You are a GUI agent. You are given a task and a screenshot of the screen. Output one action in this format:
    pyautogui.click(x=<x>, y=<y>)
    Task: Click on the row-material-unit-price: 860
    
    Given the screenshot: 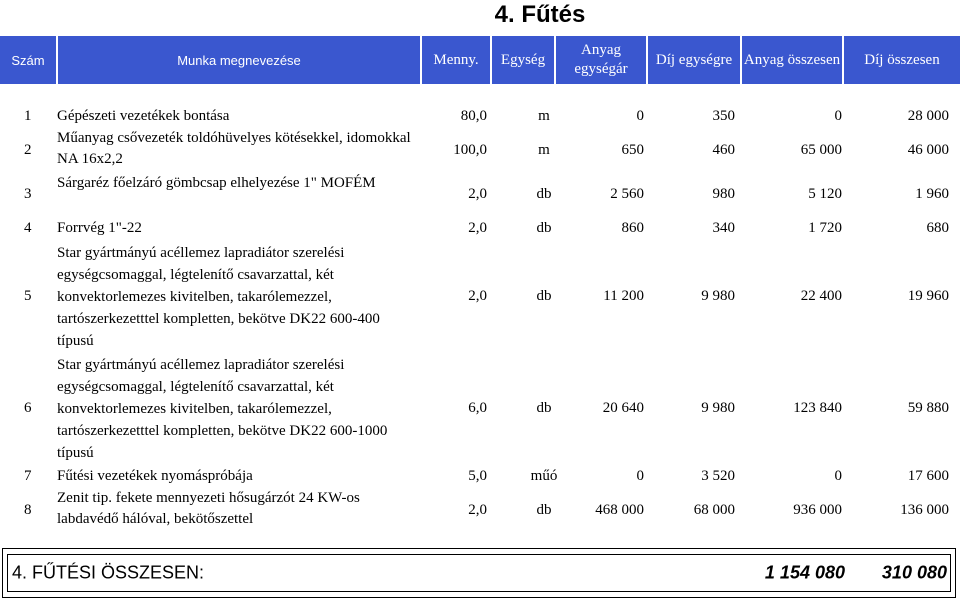 What is the action you would take?
    pyautogui.click(x=633, y=228)
    